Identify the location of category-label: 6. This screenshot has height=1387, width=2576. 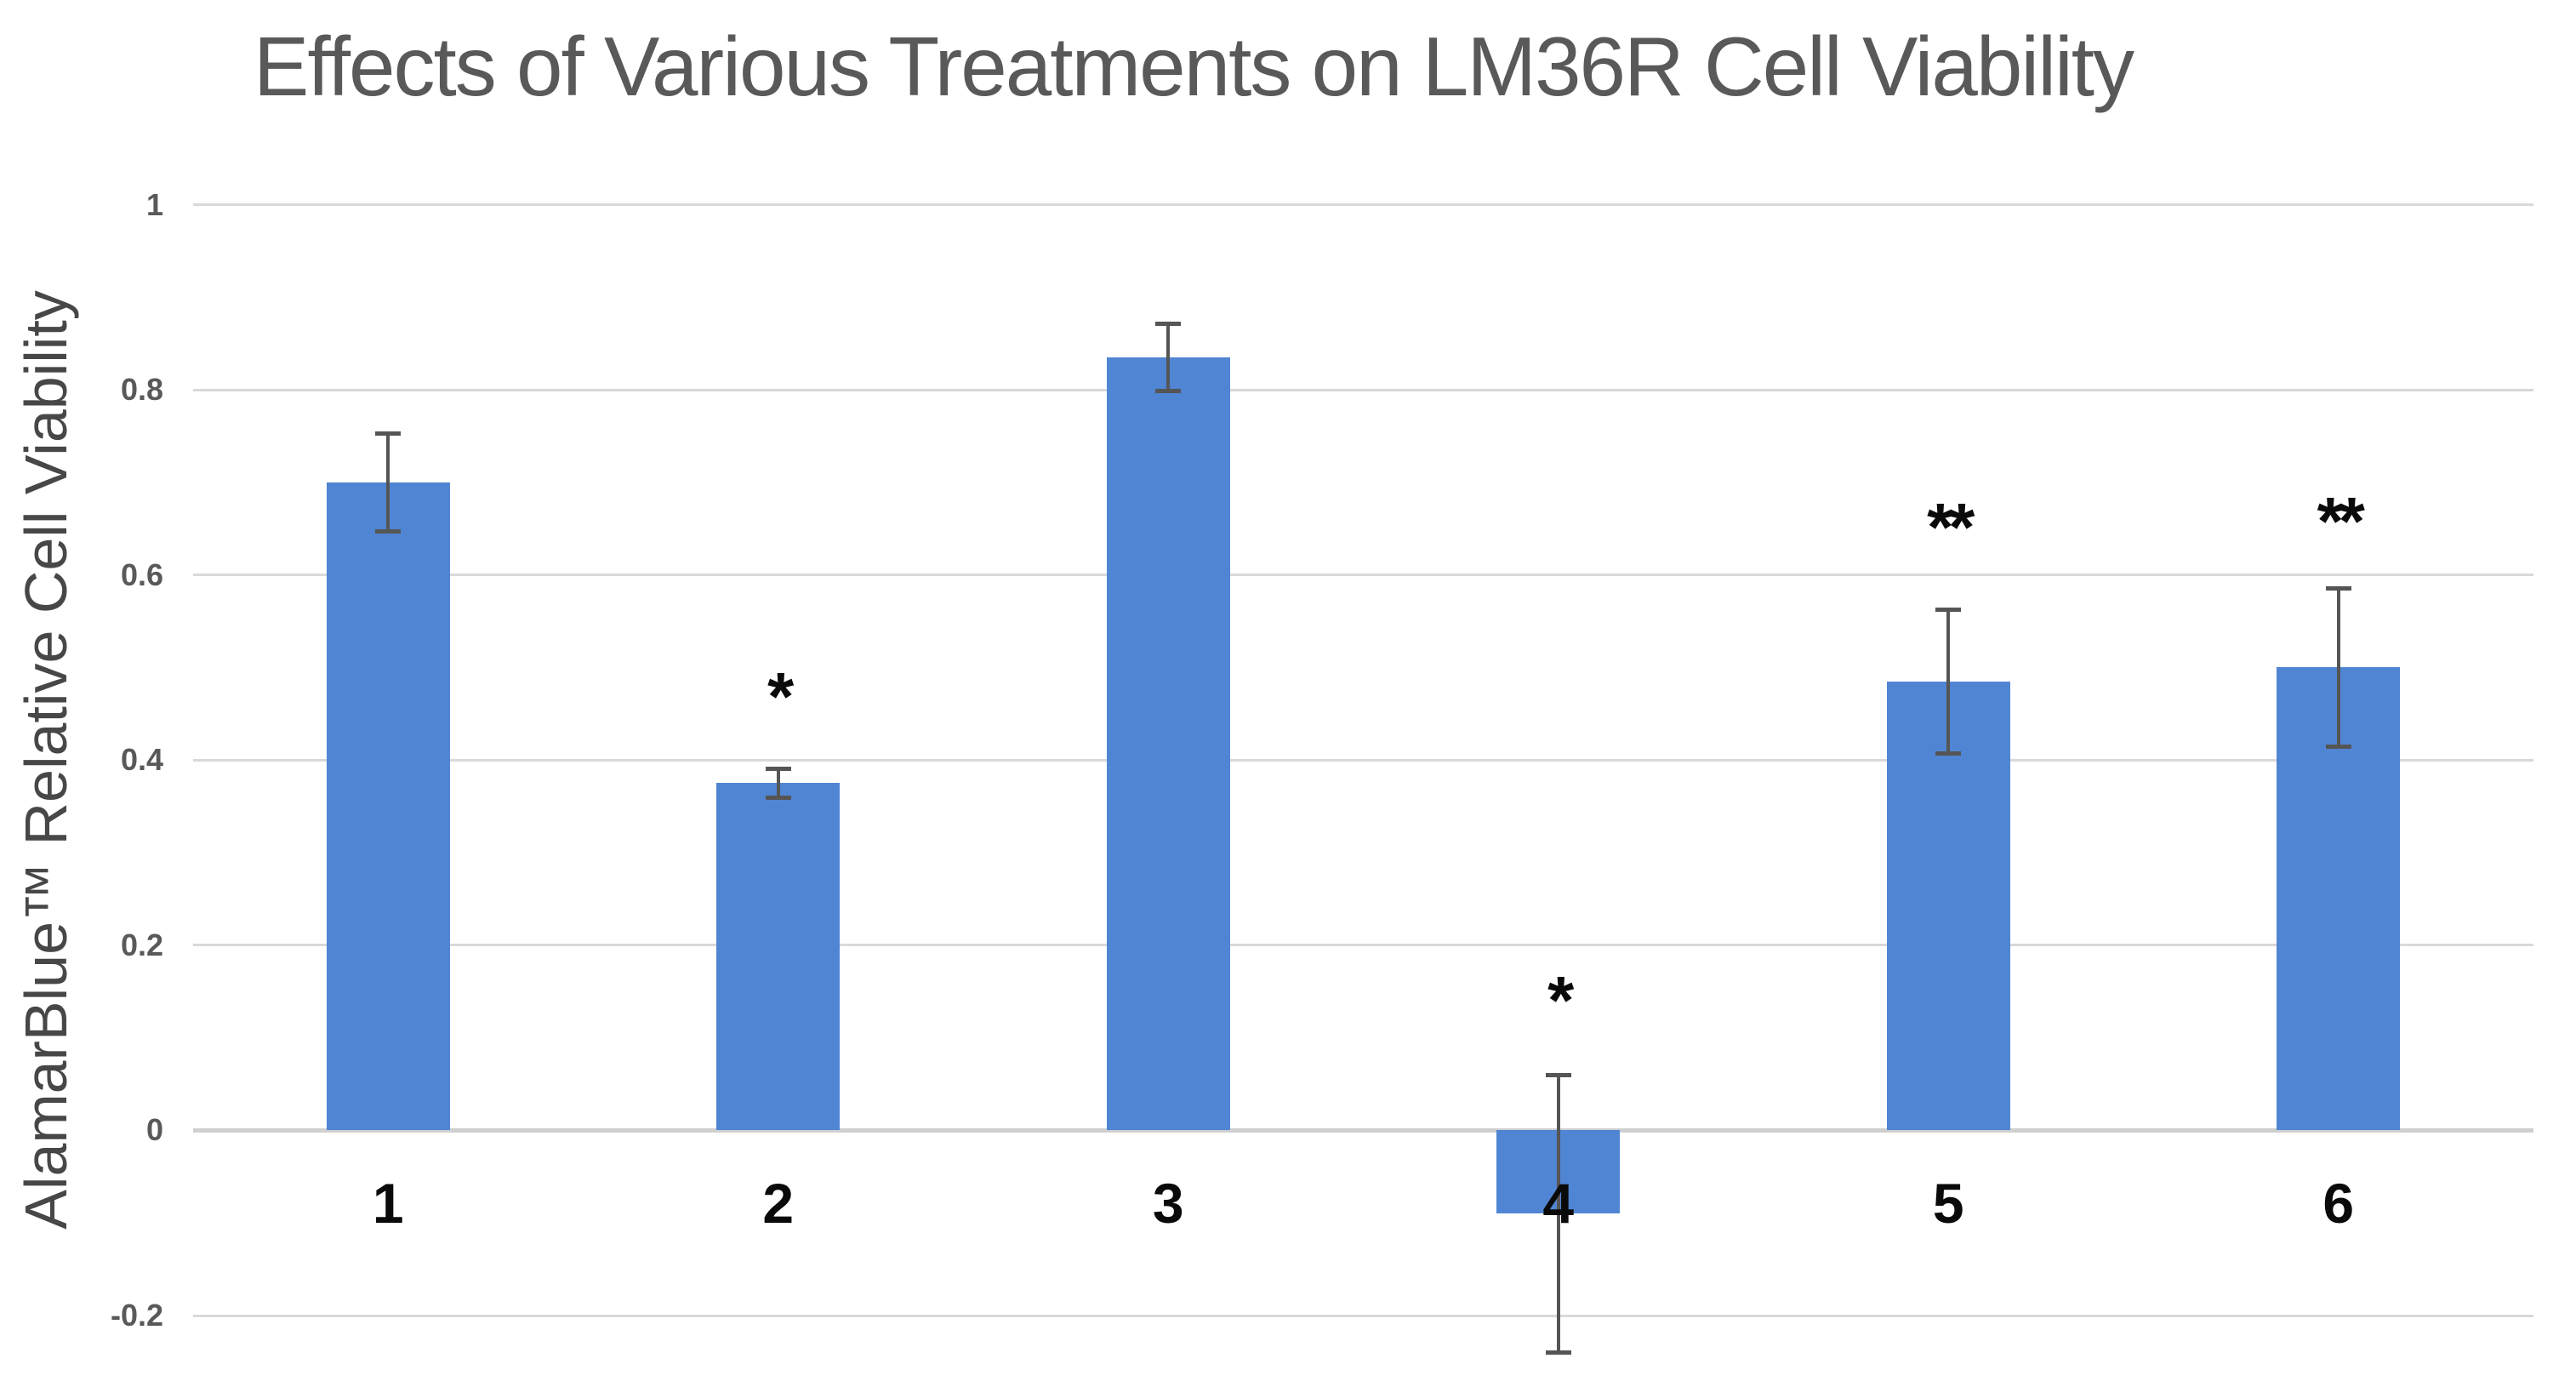
(2338, 1203).